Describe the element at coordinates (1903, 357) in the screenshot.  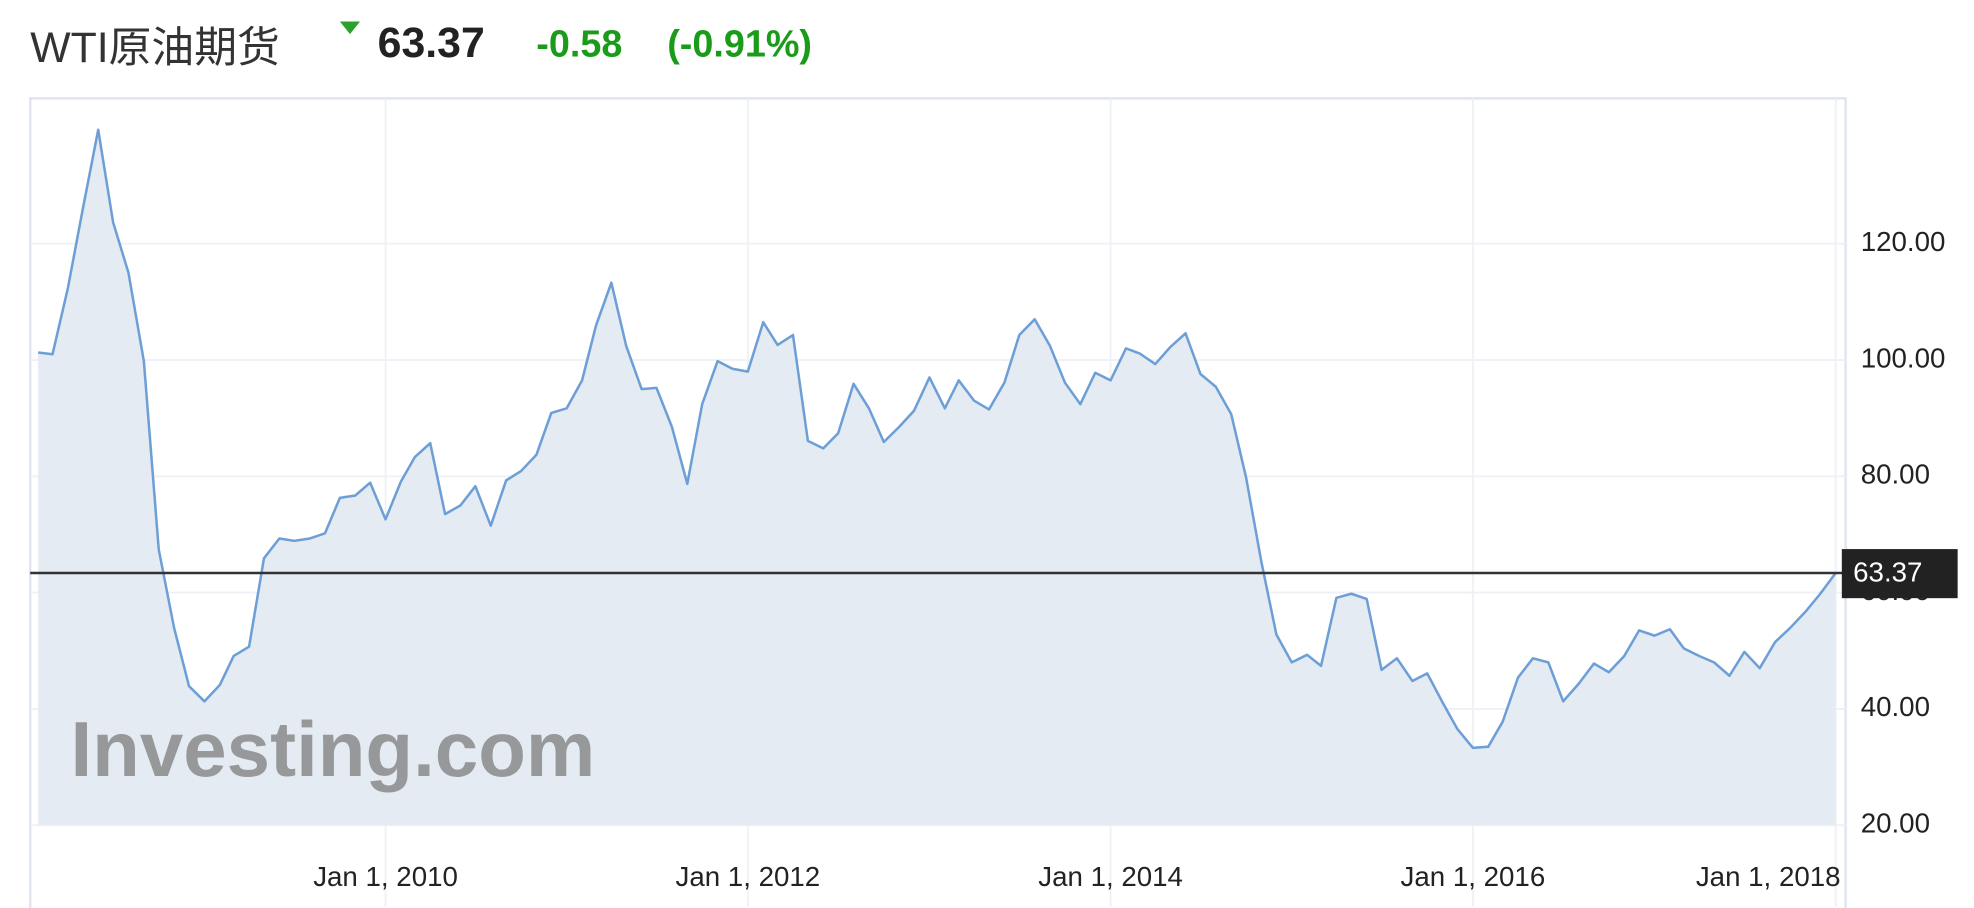
I see `y-tick-label: 100.00` at that location.